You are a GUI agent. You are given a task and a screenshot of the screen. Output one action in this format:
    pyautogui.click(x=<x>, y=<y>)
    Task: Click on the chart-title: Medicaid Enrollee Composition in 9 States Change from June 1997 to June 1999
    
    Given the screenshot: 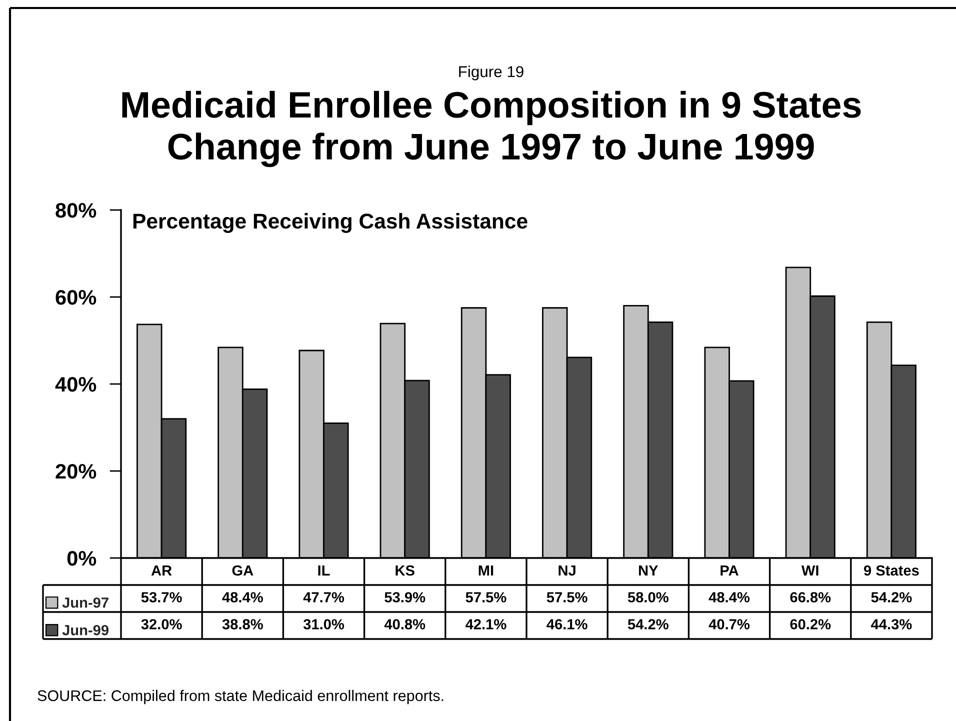 What is the action you would take?
    pyautogui.click(x=491, y=129)
    